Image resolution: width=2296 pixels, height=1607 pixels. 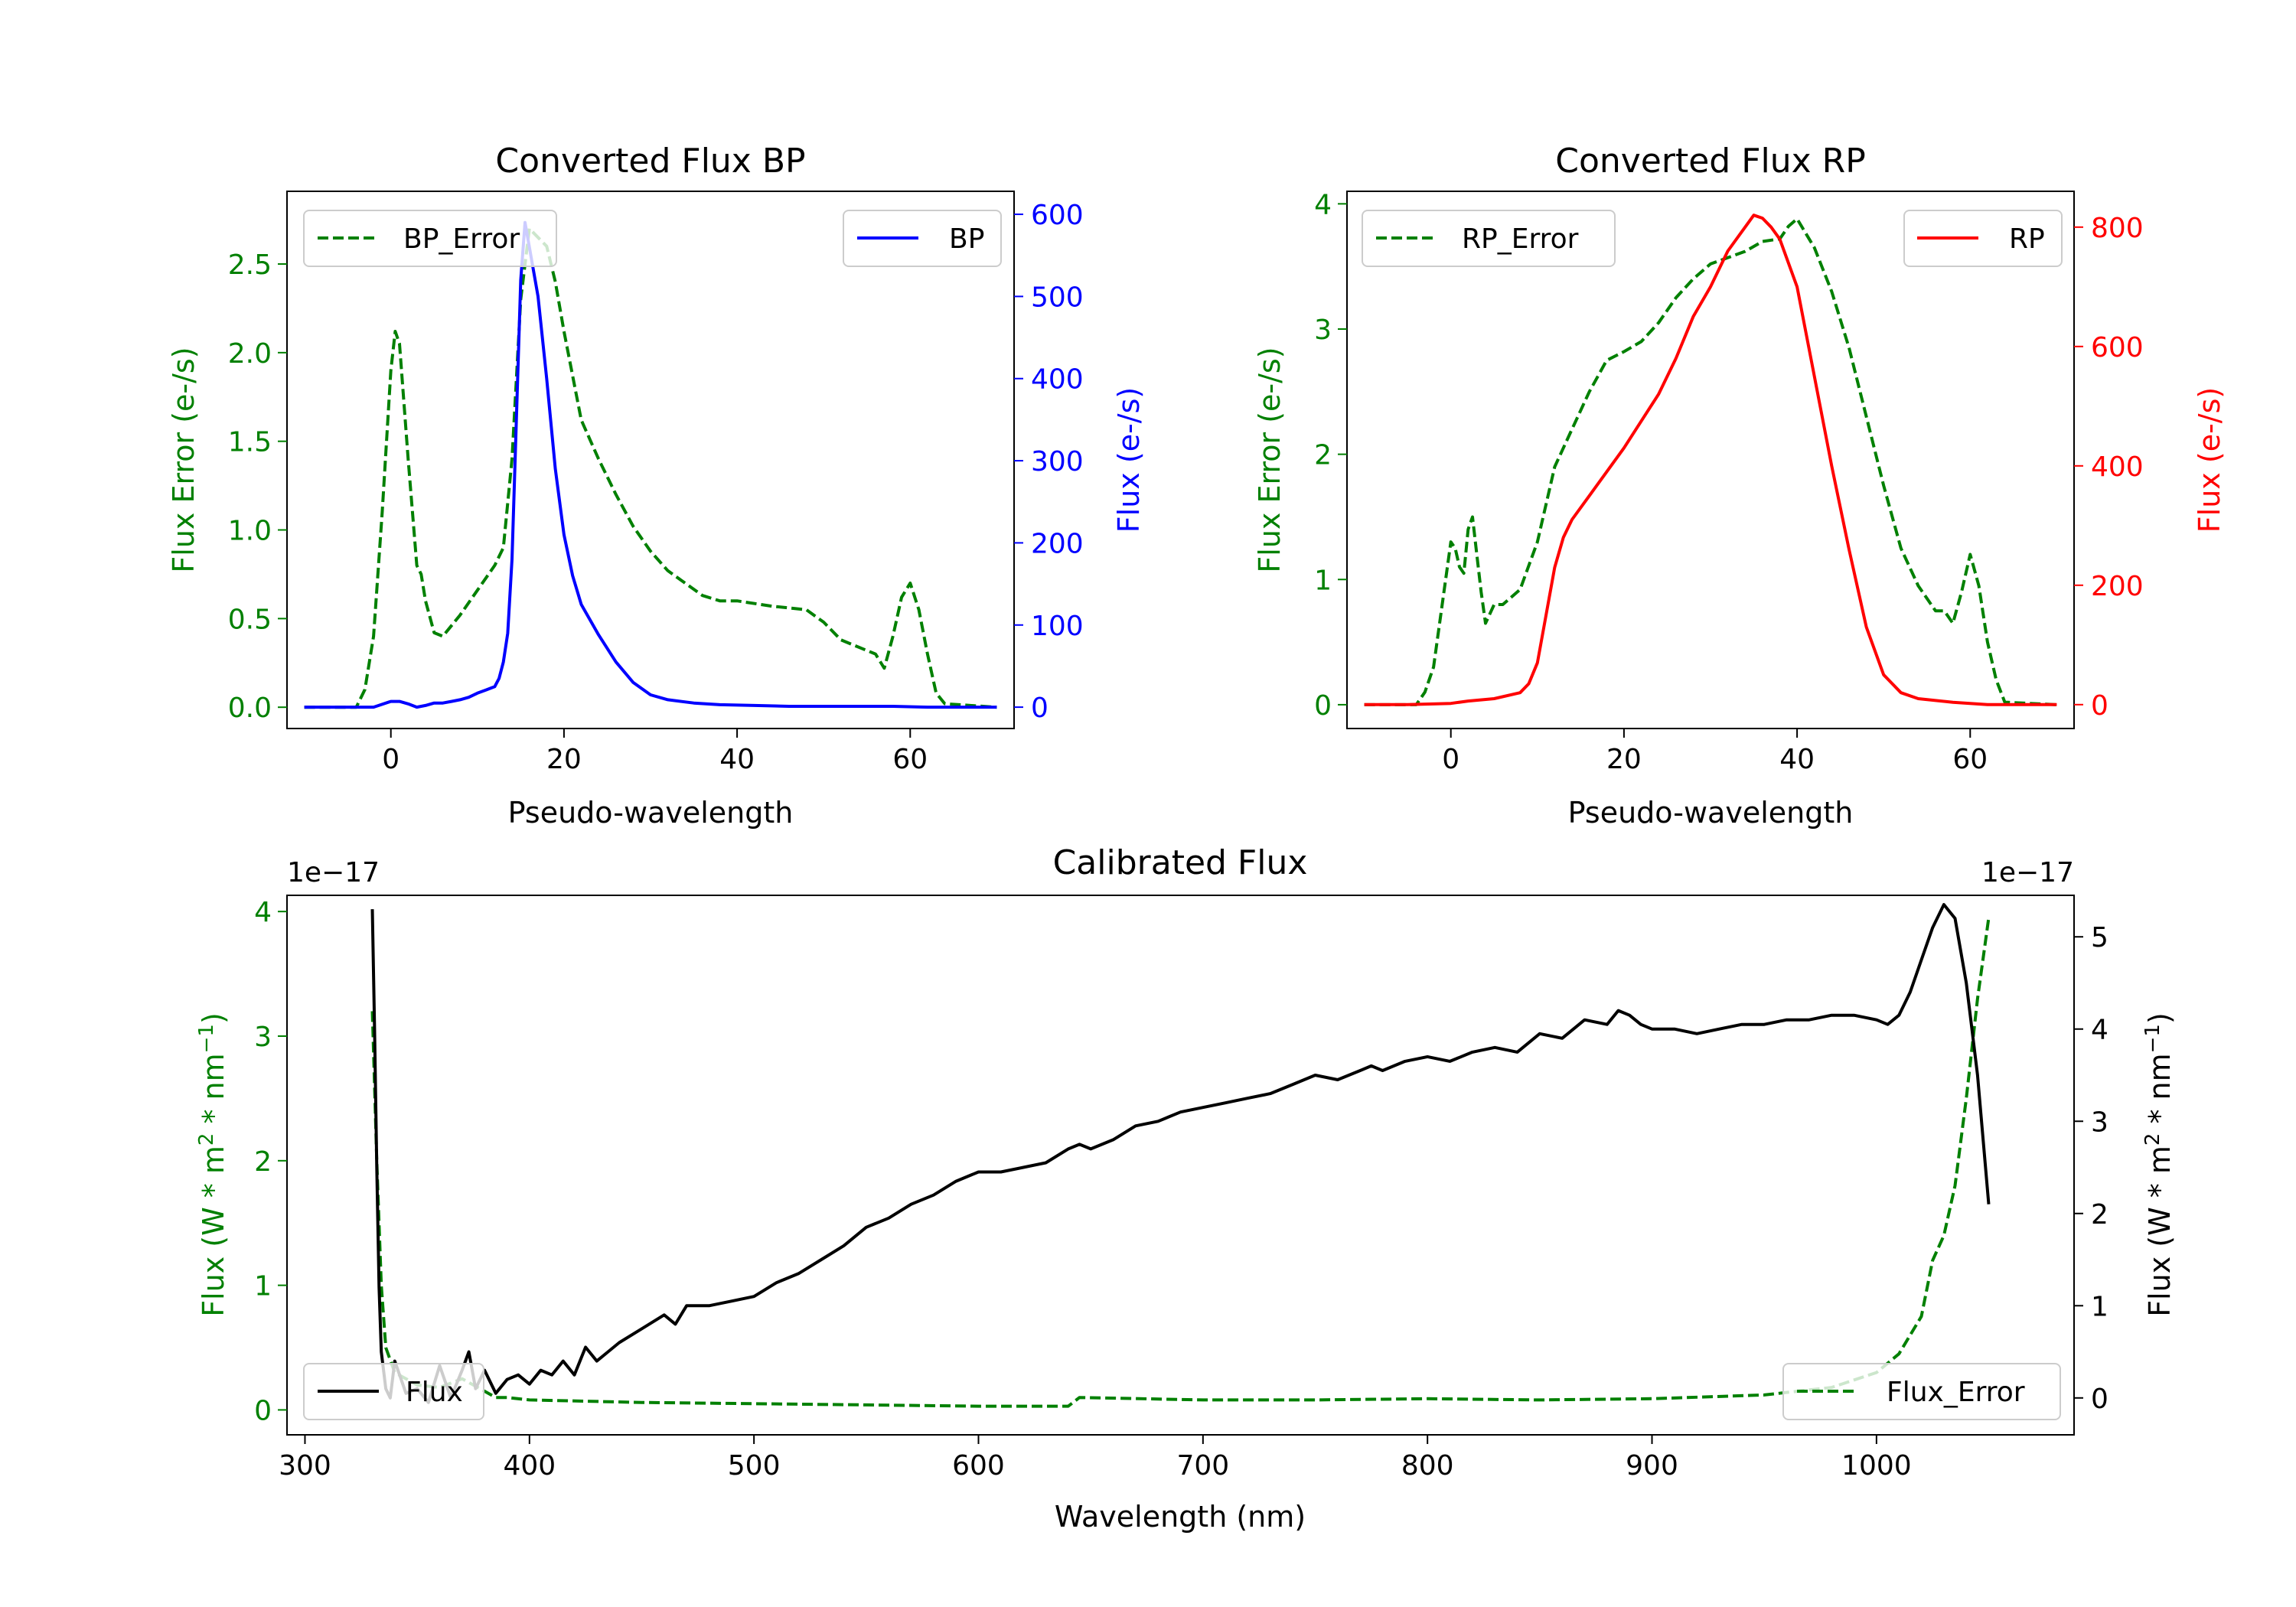 I want to click on rp-left-ticks: 0 1 2 3 4, so click(x=1330, y=455).